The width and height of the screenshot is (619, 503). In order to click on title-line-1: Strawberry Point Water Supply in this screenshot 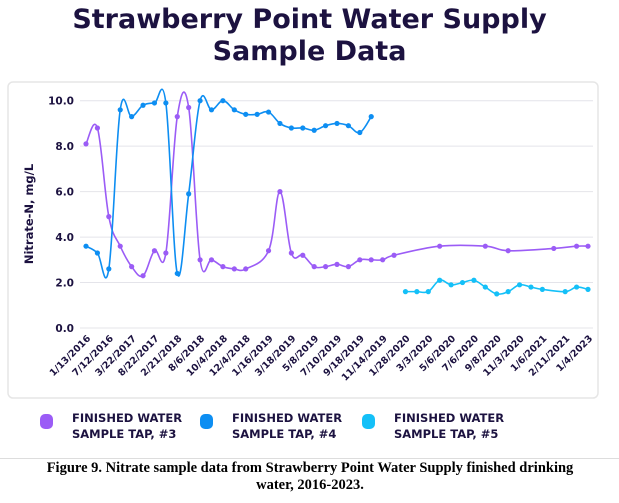, I will do `click(309, 19)`.